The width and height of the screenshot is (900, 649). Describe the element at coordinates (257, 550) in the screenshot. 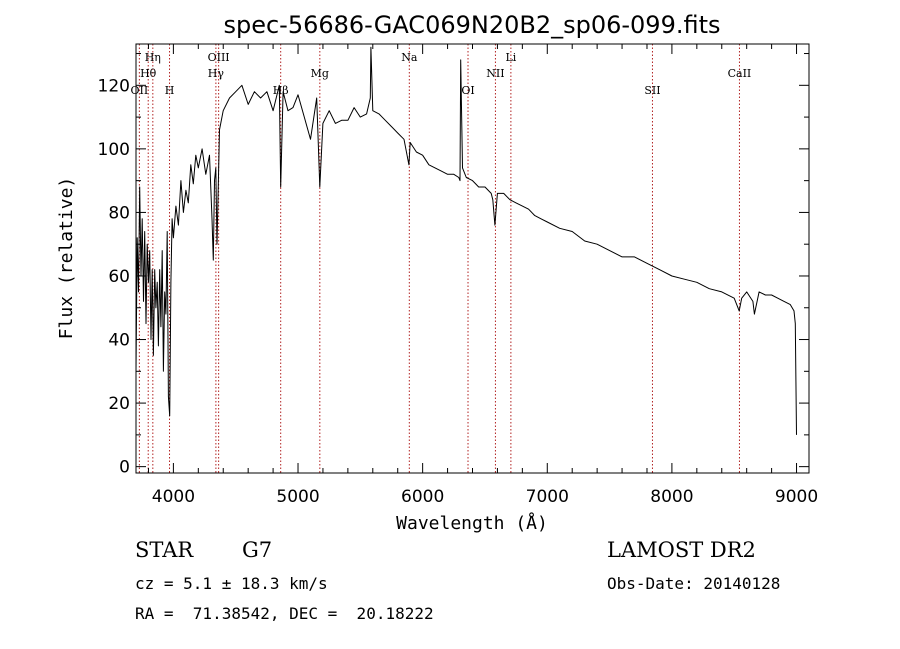

I see `object-subclass: G7` at that location.